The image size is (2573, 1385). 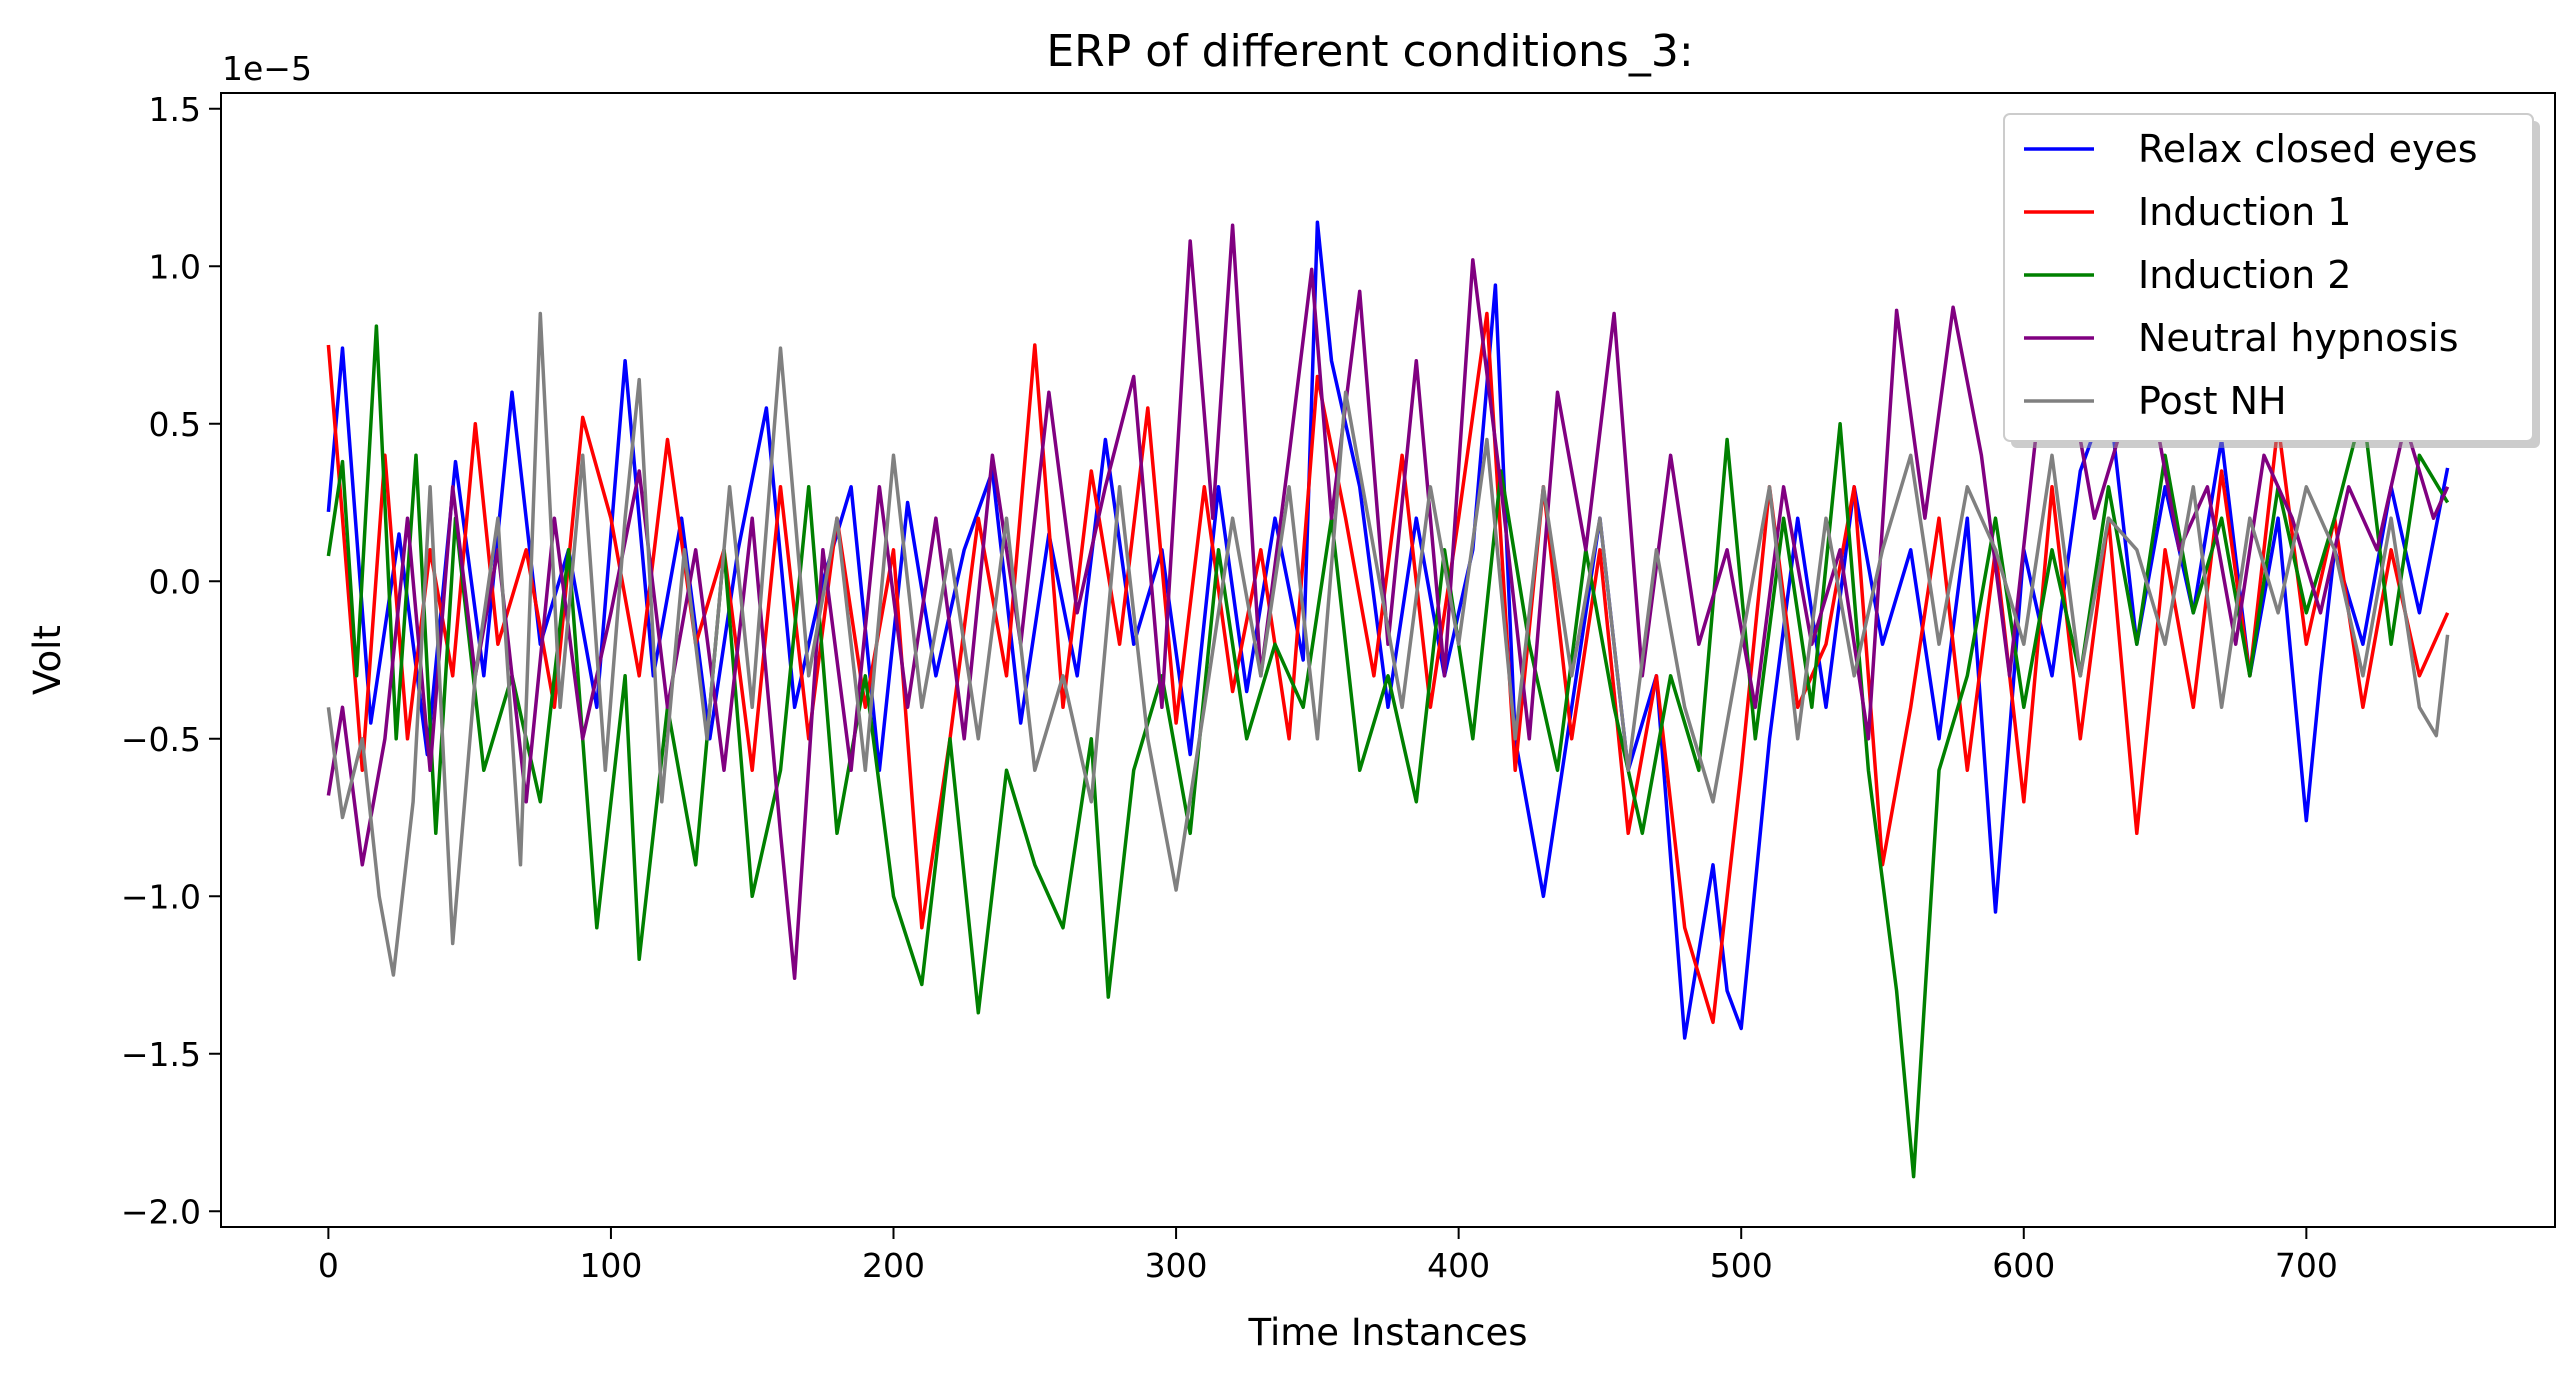 What do you see at coordinates (175, 109) in the screenshot?
I see `y-tick-label: 1.5` at bounding box center [175, 109].